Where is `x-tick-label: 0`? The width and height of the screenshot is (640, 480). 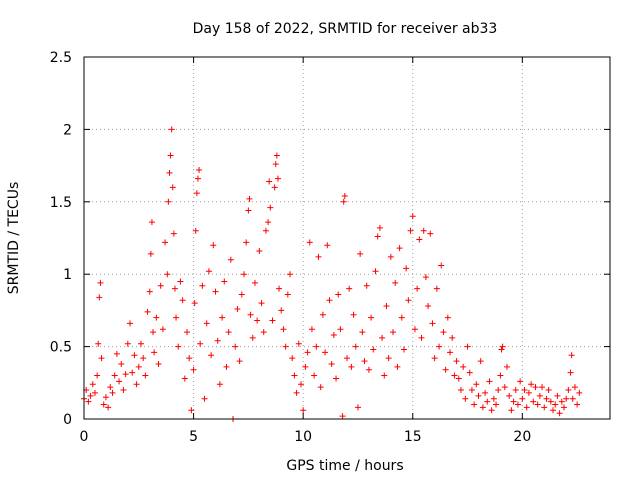
x-tick-label: 0 is located at coordinates (84, 437).